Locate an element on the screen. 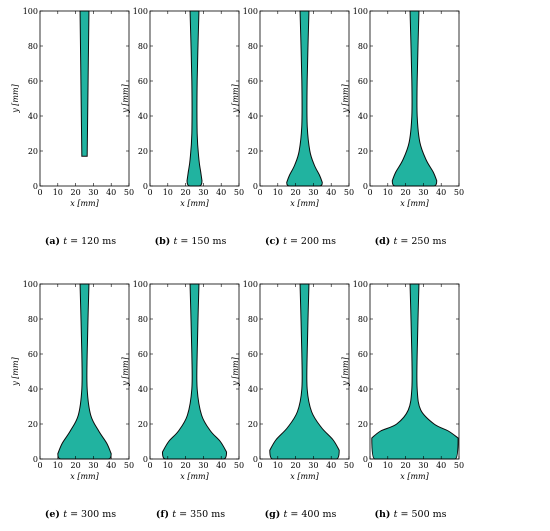 This screenshot has height=531, width=550. subplot-caption: (g) t = 400 ms is located at coordinates (301, 514).